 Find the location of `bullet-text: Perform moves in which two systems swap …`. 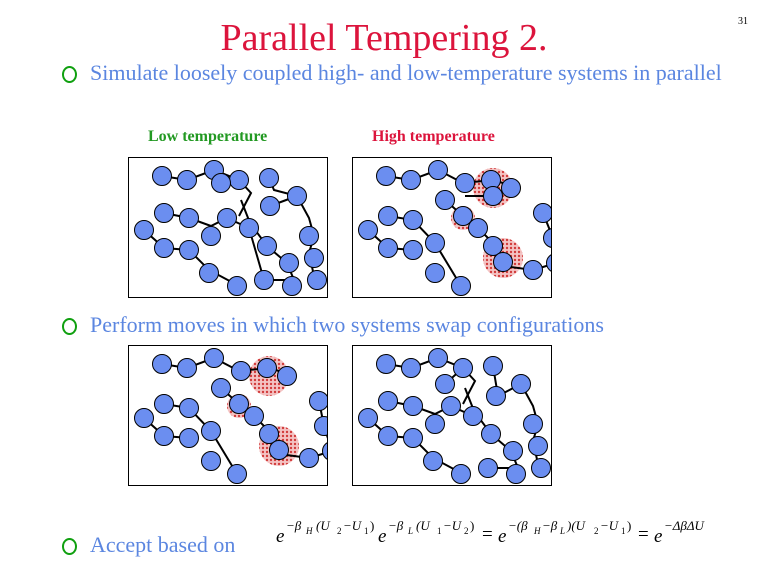

bullet-text: Perform moves in which two systems swap … is located at coordinates (347, 324).